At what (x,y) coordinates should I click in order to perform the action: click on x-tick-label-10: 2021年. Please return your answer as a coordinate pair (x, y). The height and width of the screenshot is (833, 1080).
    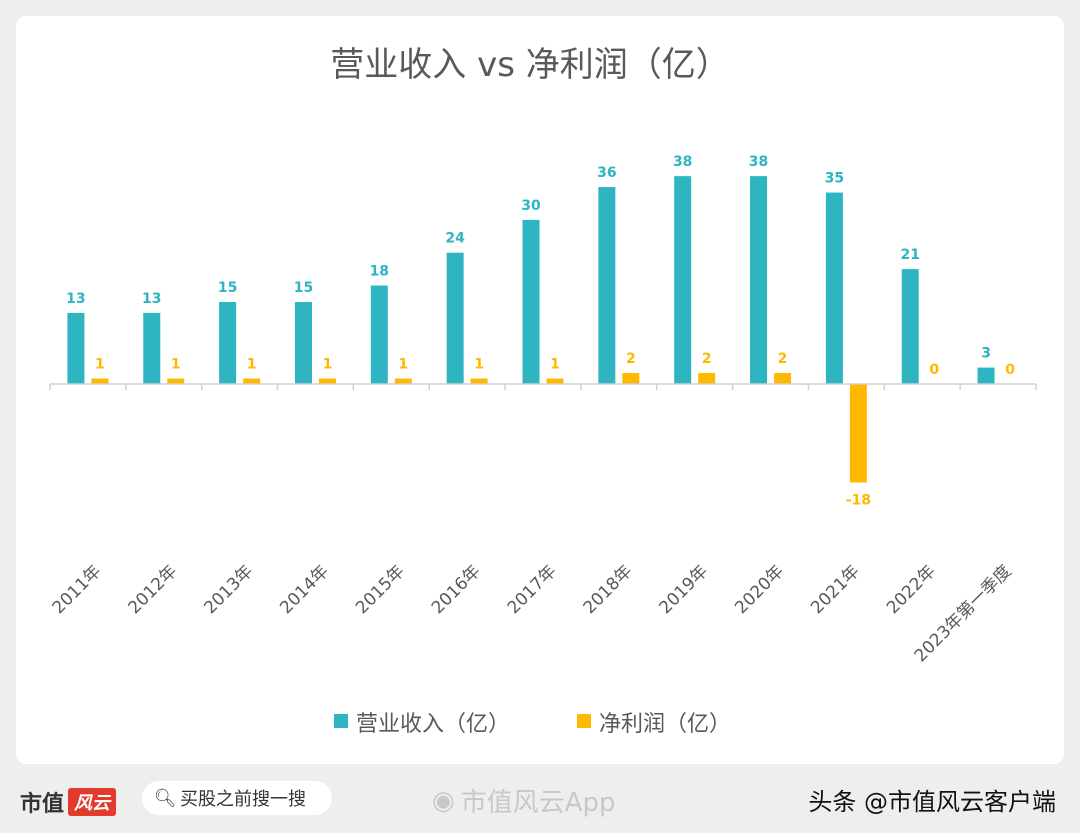
    Looking at the image, I should click on (835, 589).